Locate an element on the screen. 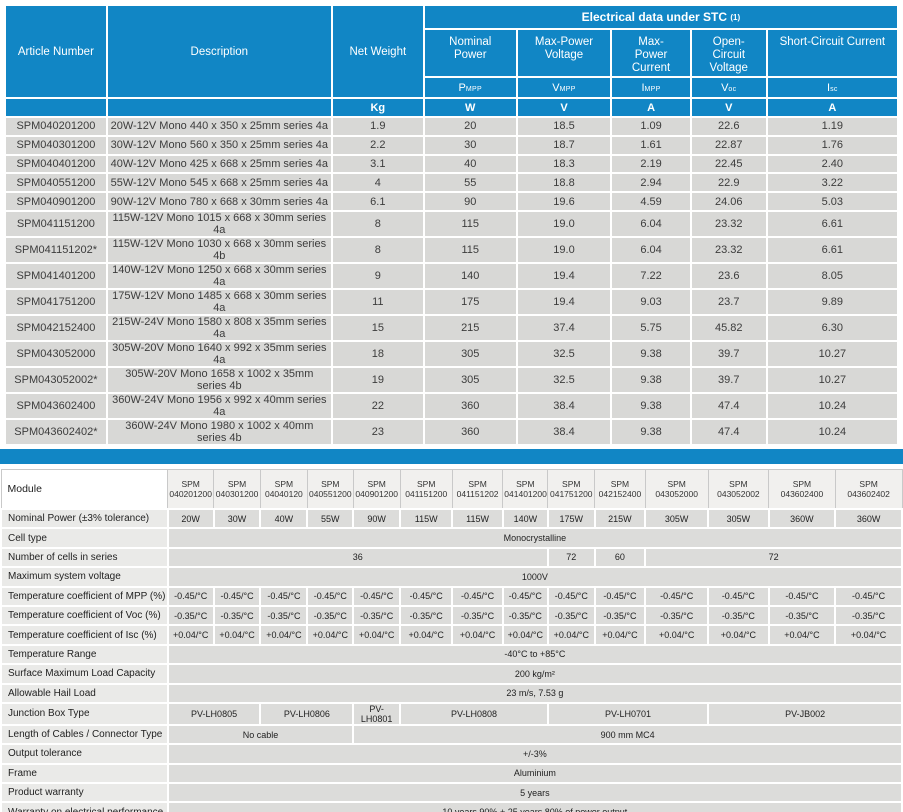 The width and height of the screenshot is (903, 812). spec-row: Temperature Range -40°C to +85°C is located at coordinates (451, 654).